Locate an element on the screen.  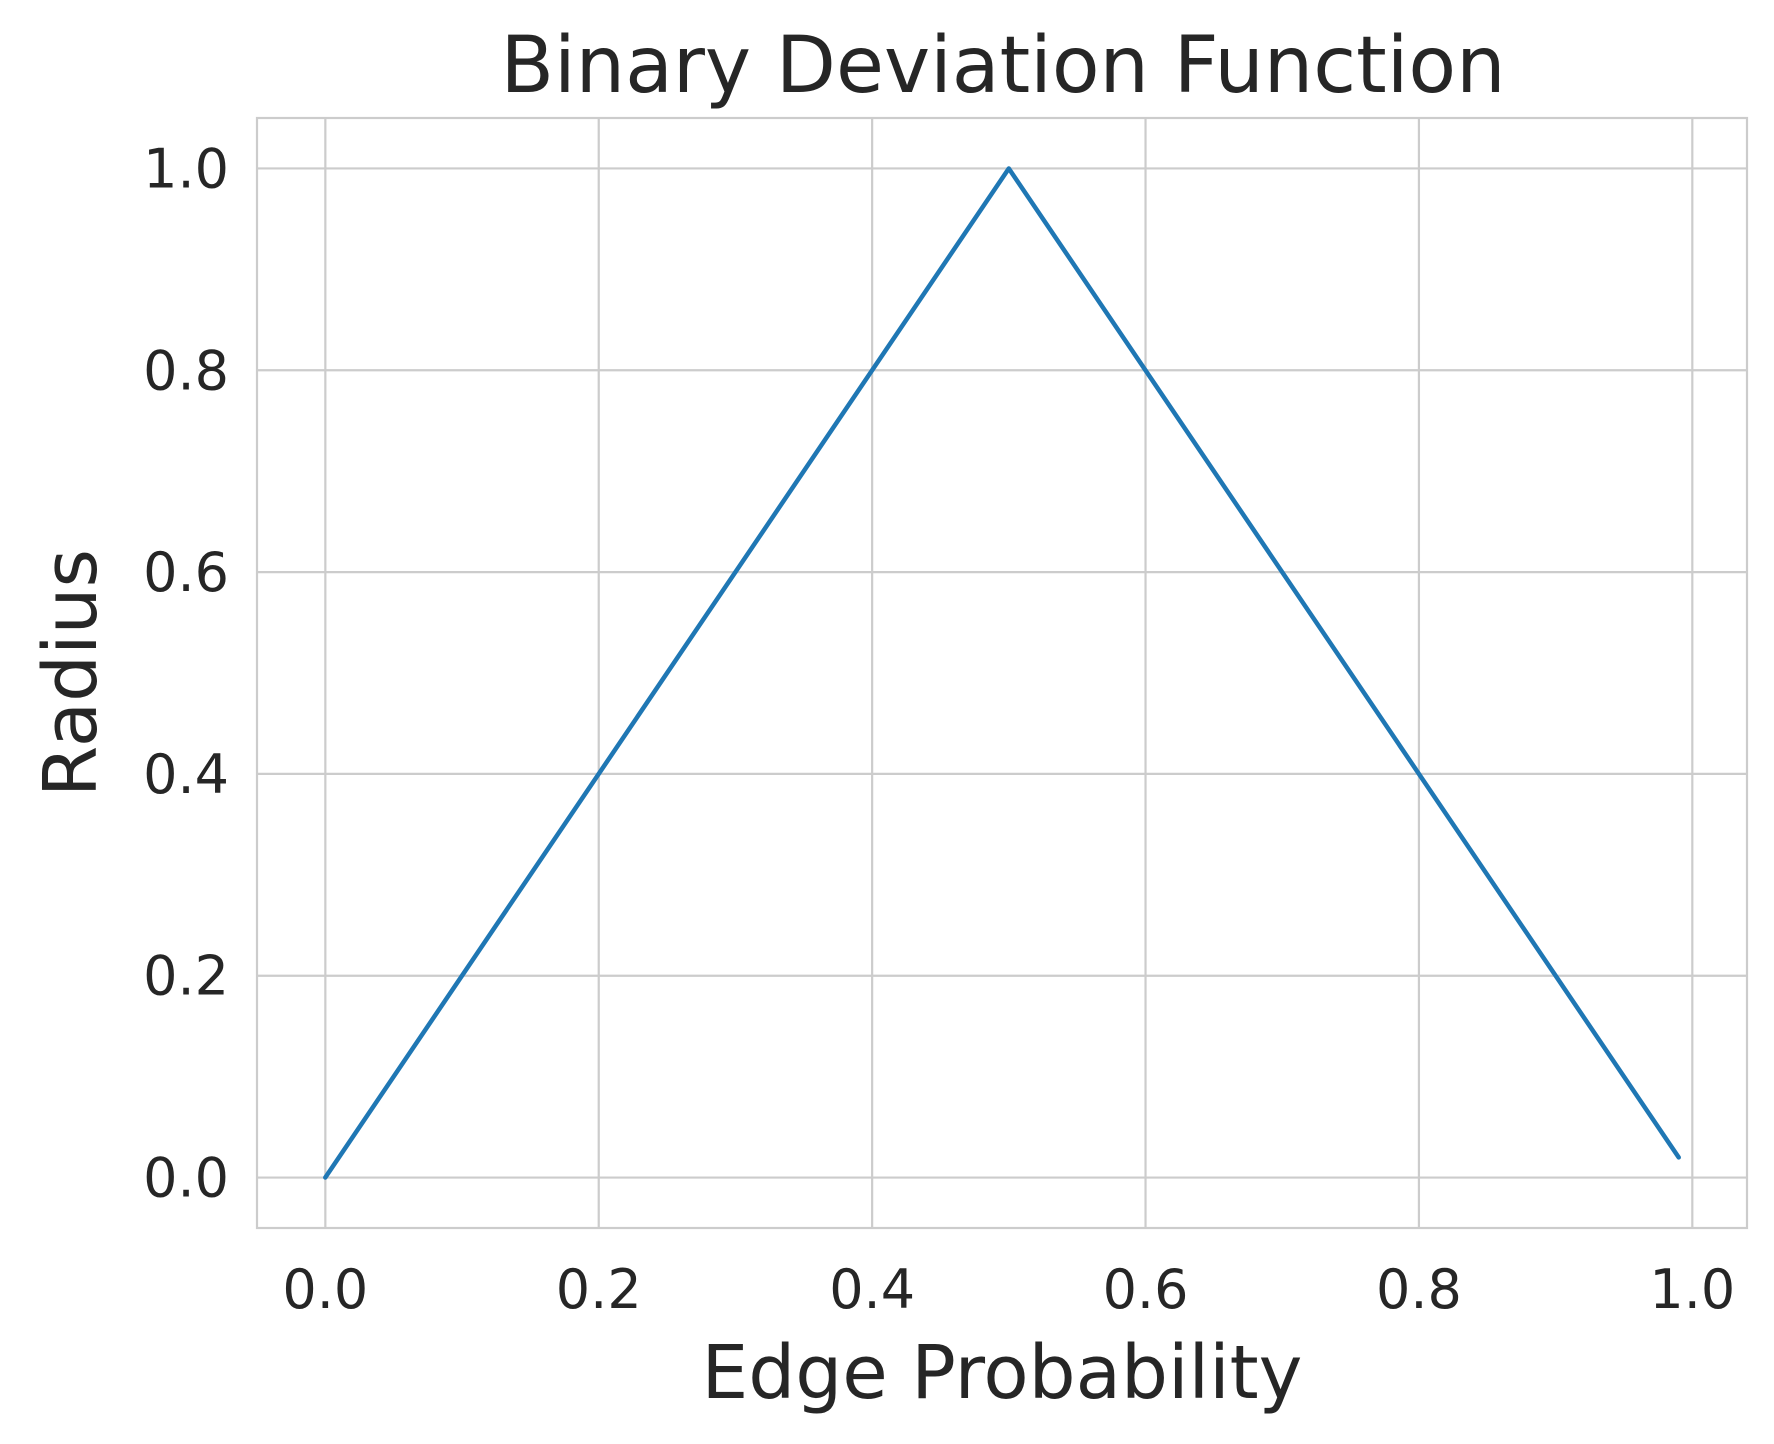
x-tick-label: 0.4 is located at coordinates (872, 1289).